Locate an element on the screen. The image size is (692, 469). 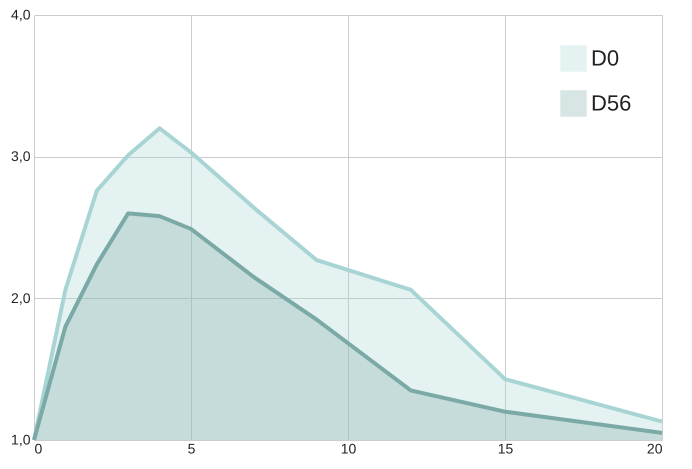
y-tick-label: 2,0 is located at coordinates (21, 298).